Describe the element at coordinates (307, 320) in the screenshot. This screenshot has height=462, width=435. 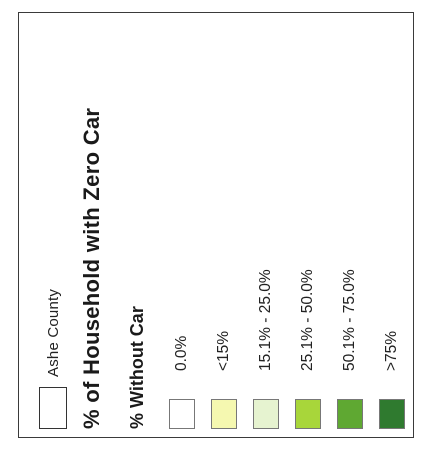
I see `class-label: 25.1% - 50.0%` at that location.